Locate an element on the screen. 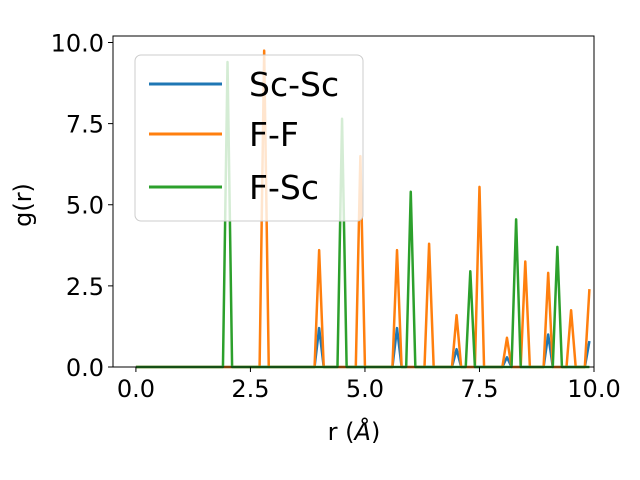  x-axis-label: r (Å) is located at coordinates (354, 431).